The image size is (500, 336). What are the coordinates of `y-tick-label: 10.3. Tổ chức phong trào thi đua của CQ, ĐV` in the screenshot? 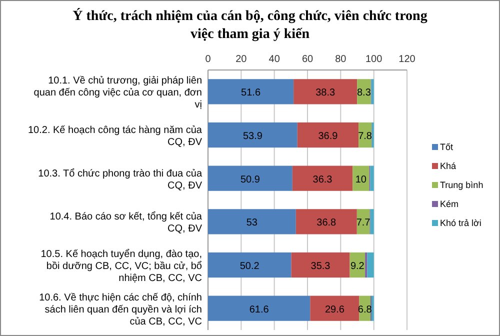 It's located at (120, 179).